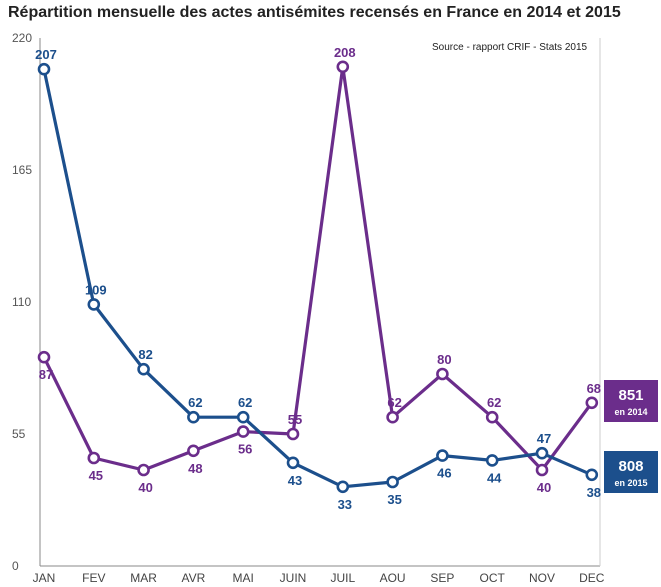 The image size is (661, 587). What do you see at coordinates (143, 578) in the screenshot?
I see `x-tick-label: MAR` at bounding box center [143, 578].